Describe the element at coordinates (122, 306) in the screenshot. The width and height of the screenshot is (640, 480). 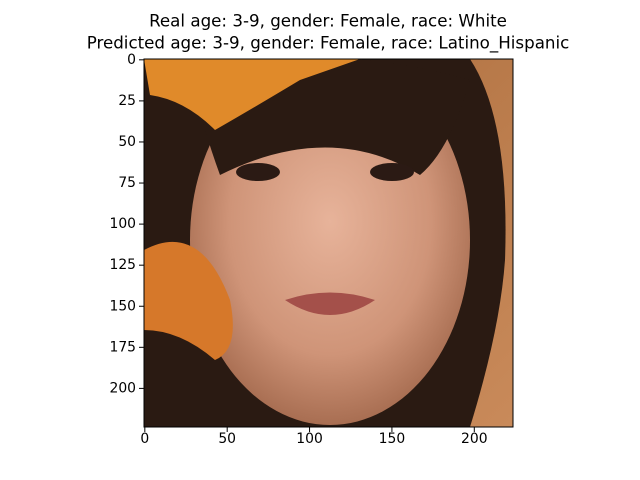
I see `y-tick-label: 150` at that location.